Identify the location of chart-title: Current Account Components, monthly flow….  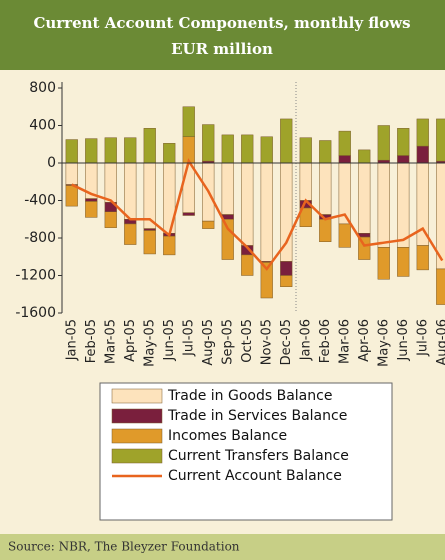
(221, 23).